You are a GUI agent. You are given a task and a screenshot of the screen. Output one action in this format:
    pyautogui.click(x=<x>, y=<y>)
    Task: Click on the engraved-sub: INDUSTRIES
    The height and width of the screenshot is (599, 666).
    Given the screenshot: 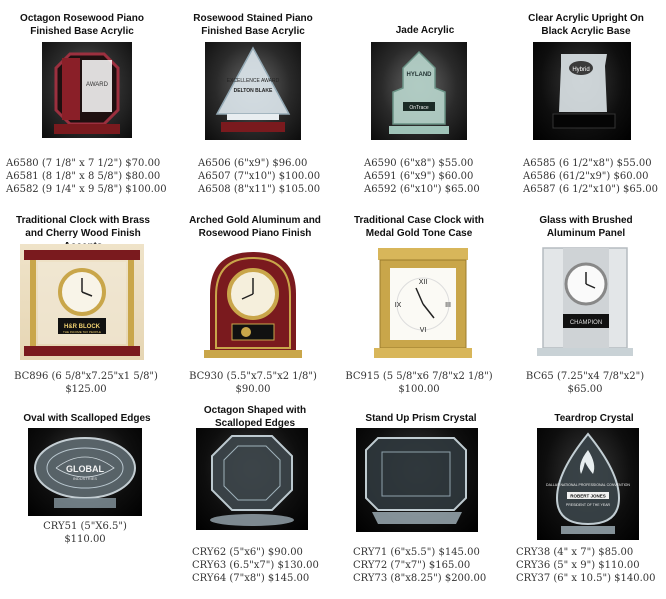 What is the action you would take?
    pyautogui.click(x=85, y=478)
    